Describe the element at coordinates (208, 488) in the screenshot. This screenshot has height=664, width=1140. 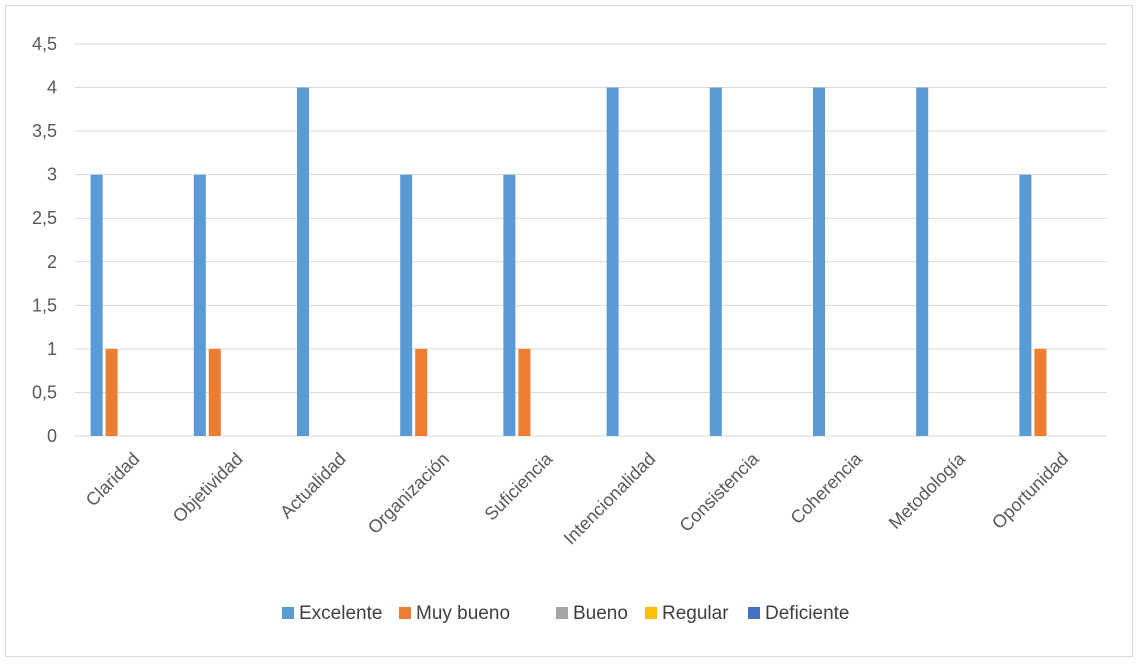
I see `x-tick-label: Objetividad` at that location.